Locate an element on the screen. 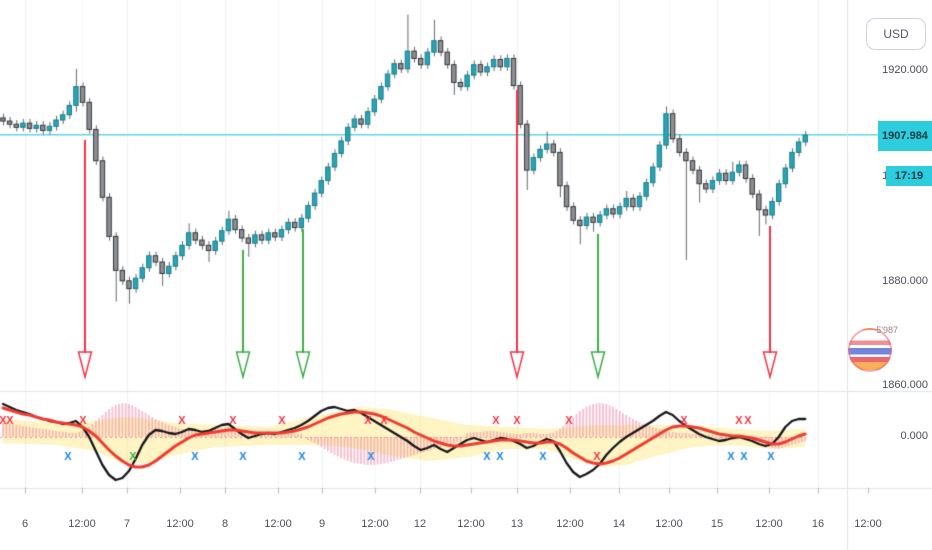 Image resolution: width=932 pixels, height=550 pixels. broker-logo-icon is located at coordinates (870, 350).